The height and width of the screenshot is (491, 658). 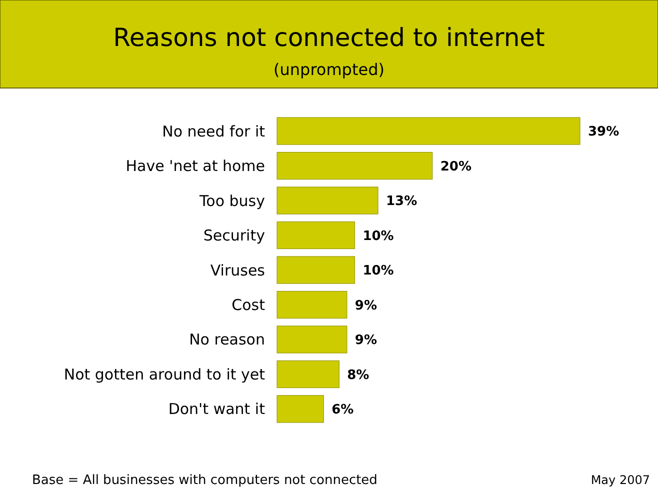 What do you see at coordinates (358, 375) in the screenshot?
I see `data-label: 8%` at bounding box center [358, 375].